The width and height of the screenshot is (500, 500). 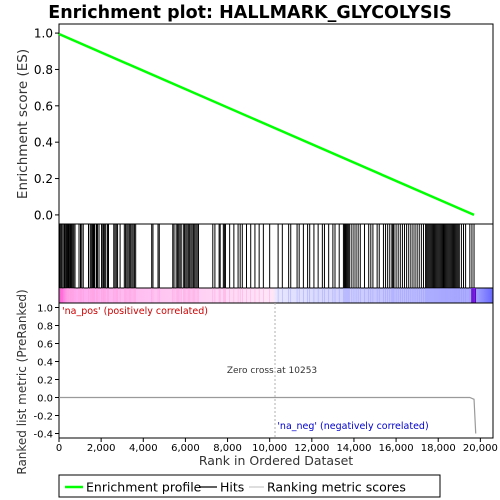 What do you see at coordinates (311, 448) in the screenshot?
I see `metric-x-tick-label: 12,000` at bounding box center [311, 448].